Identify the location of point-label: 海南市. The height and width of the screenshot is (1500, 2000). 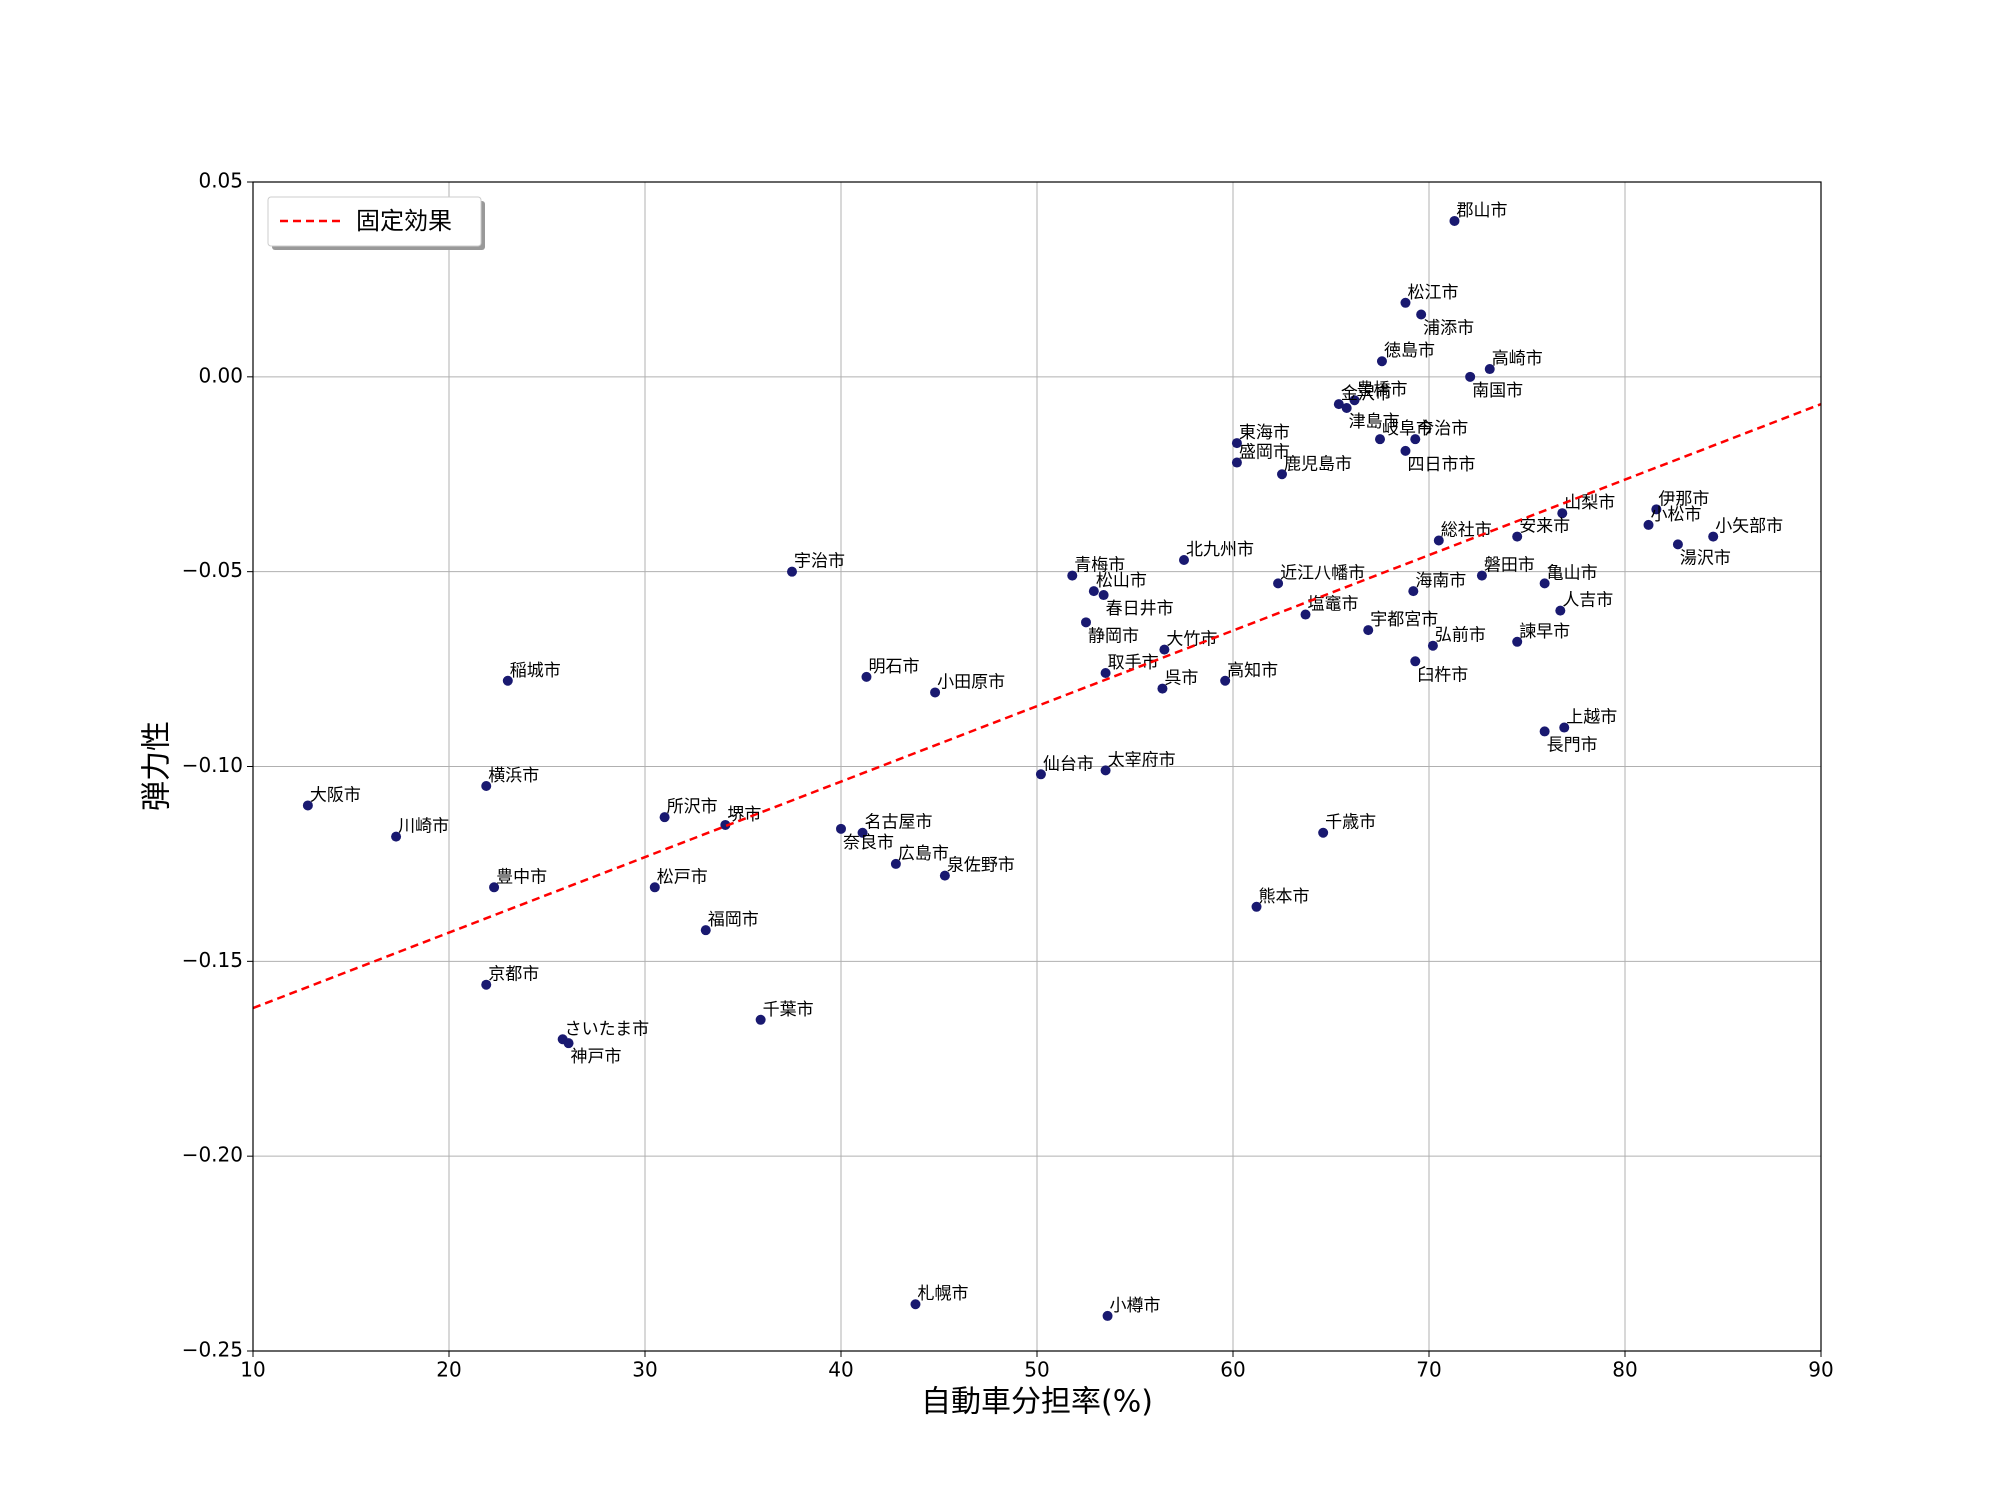
(1440, 581).